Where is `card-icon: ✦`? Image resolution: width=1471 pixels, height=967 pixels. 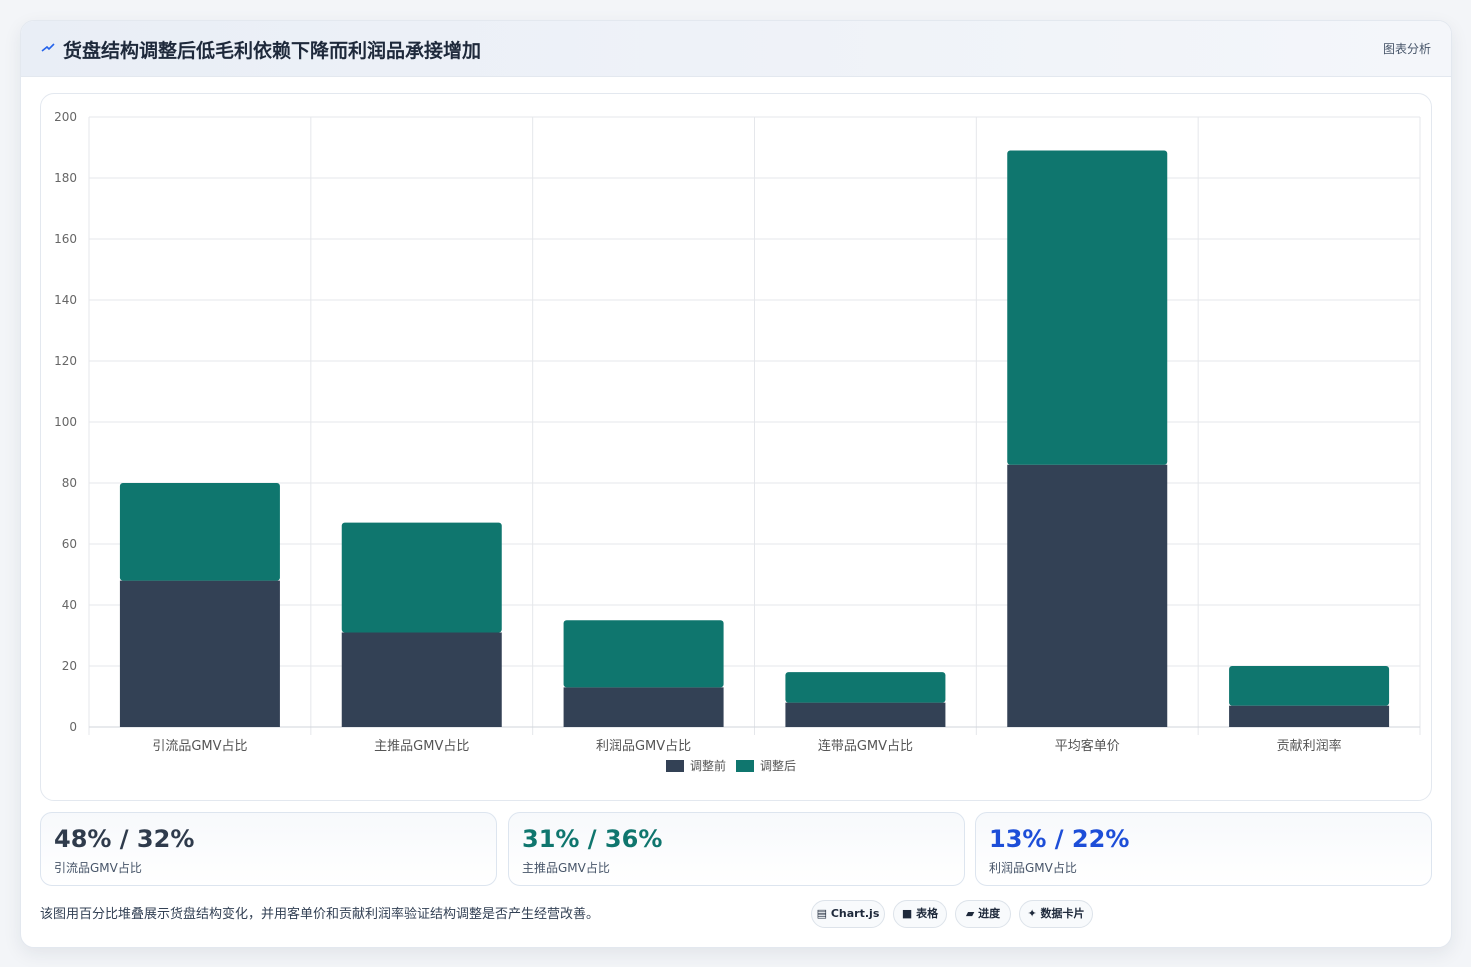 card-icon: ✦ is located at coordinates (1032, 913).